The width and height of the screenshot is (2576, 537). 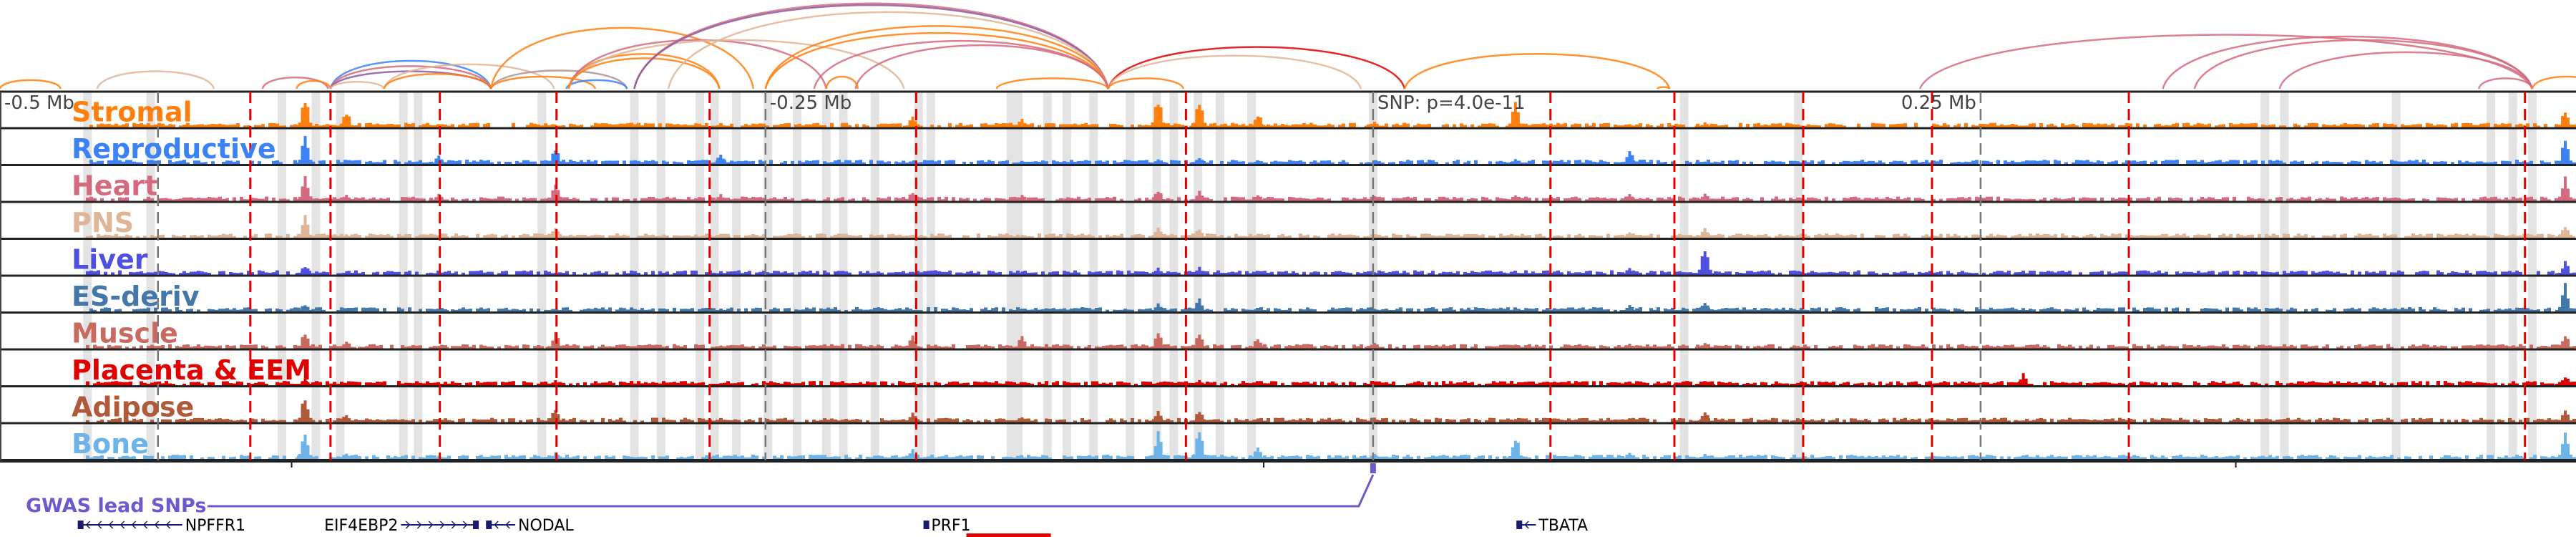 I want to click on gene-pcbd1: PCBD1, so click(x=1906, y=536).